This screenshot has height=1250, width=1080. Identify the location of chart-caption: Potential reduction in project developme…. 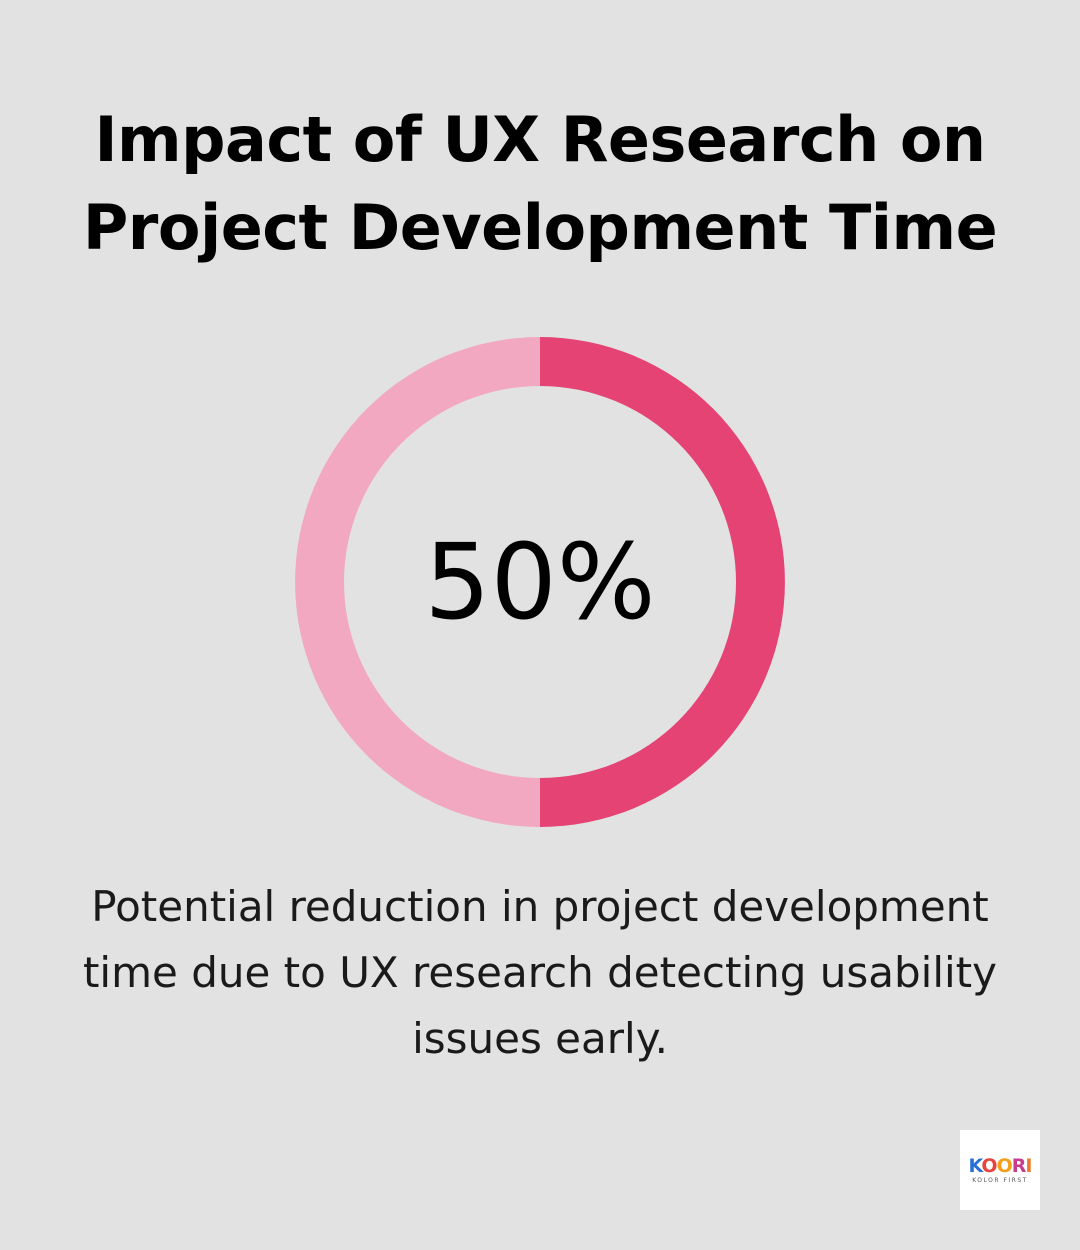
(540, 973).